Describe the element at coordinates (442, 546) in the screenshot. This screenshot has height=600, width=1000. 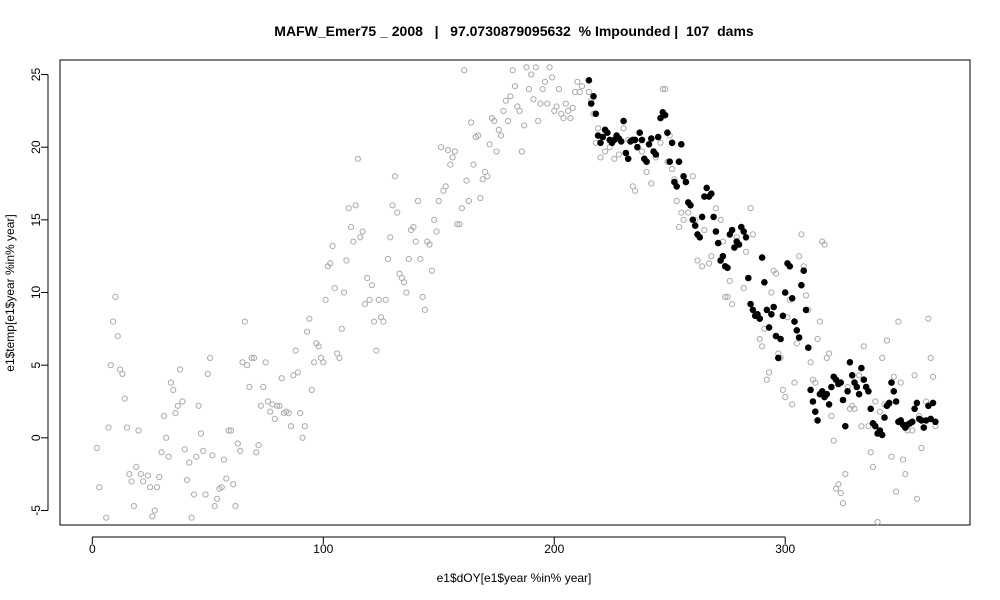
I see `x-axis: 0 100 200 300` at that location.